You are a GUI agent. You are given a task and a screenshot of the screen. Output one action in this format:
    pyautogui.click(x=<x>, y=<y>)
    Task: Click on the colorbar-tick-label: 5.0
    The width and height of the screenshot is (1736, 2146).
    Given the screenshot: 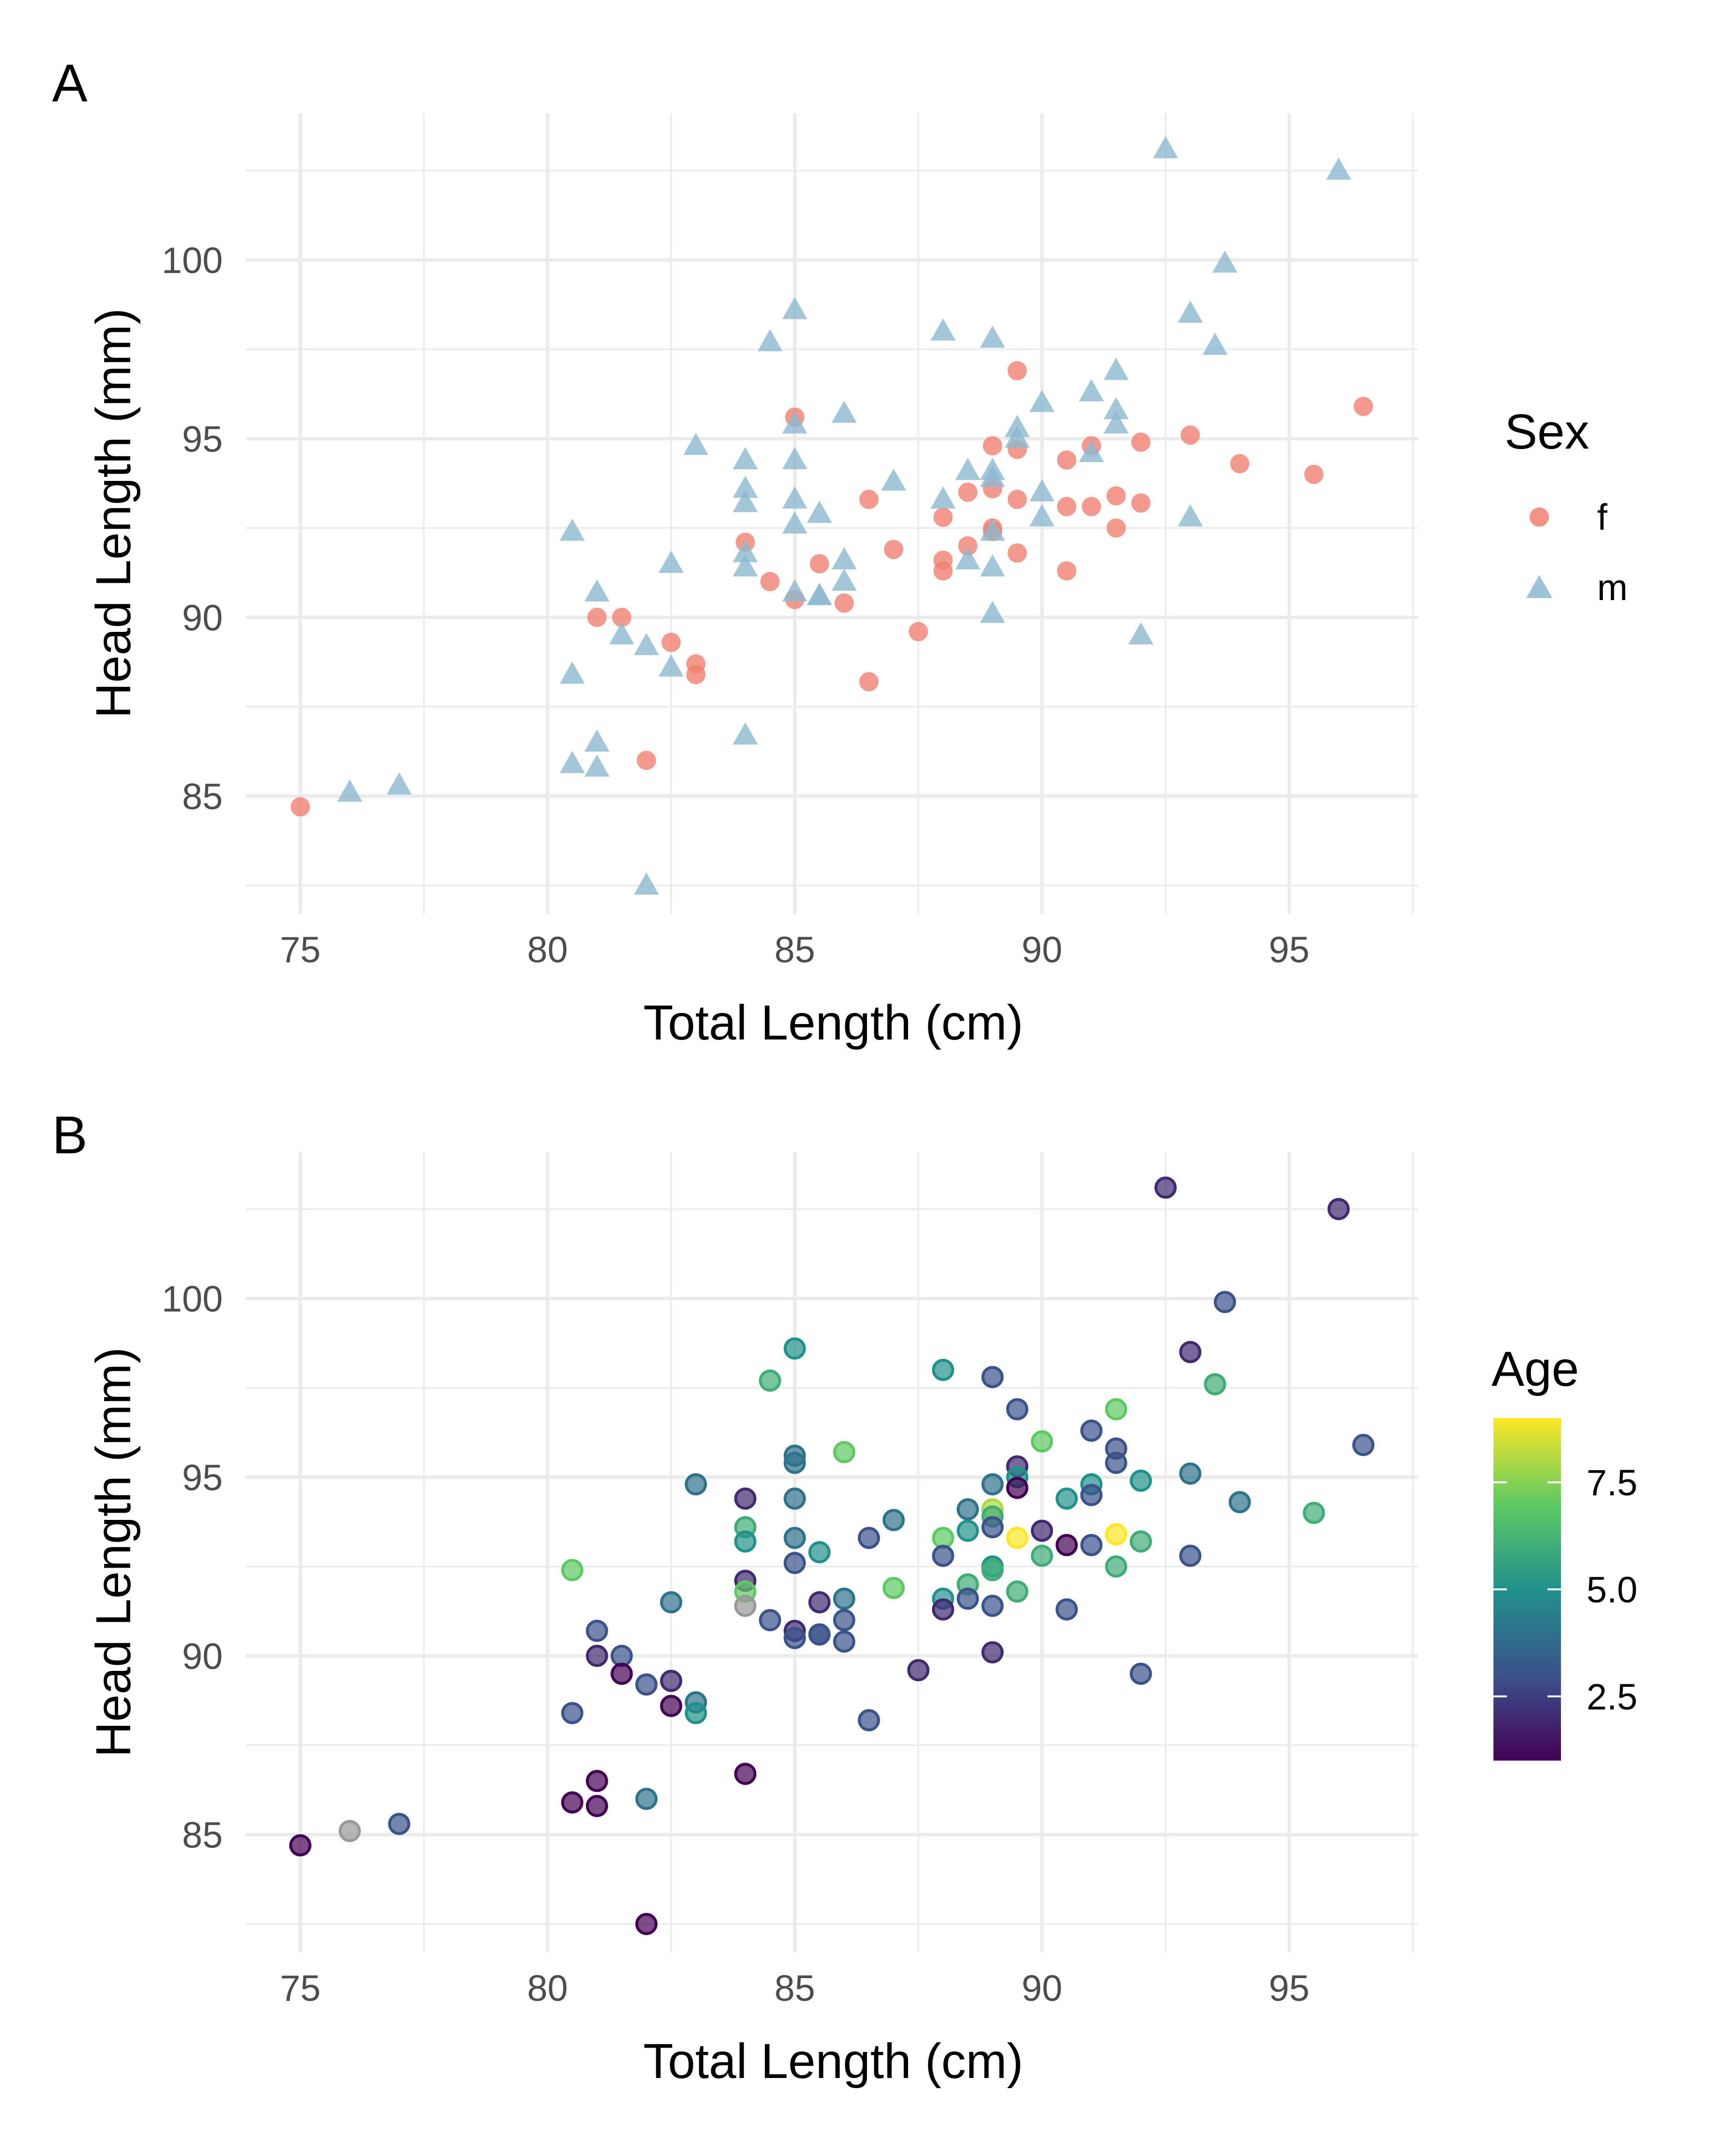 What is the action you would take?
    pyautogui.click(x=1612, y=1590)
    